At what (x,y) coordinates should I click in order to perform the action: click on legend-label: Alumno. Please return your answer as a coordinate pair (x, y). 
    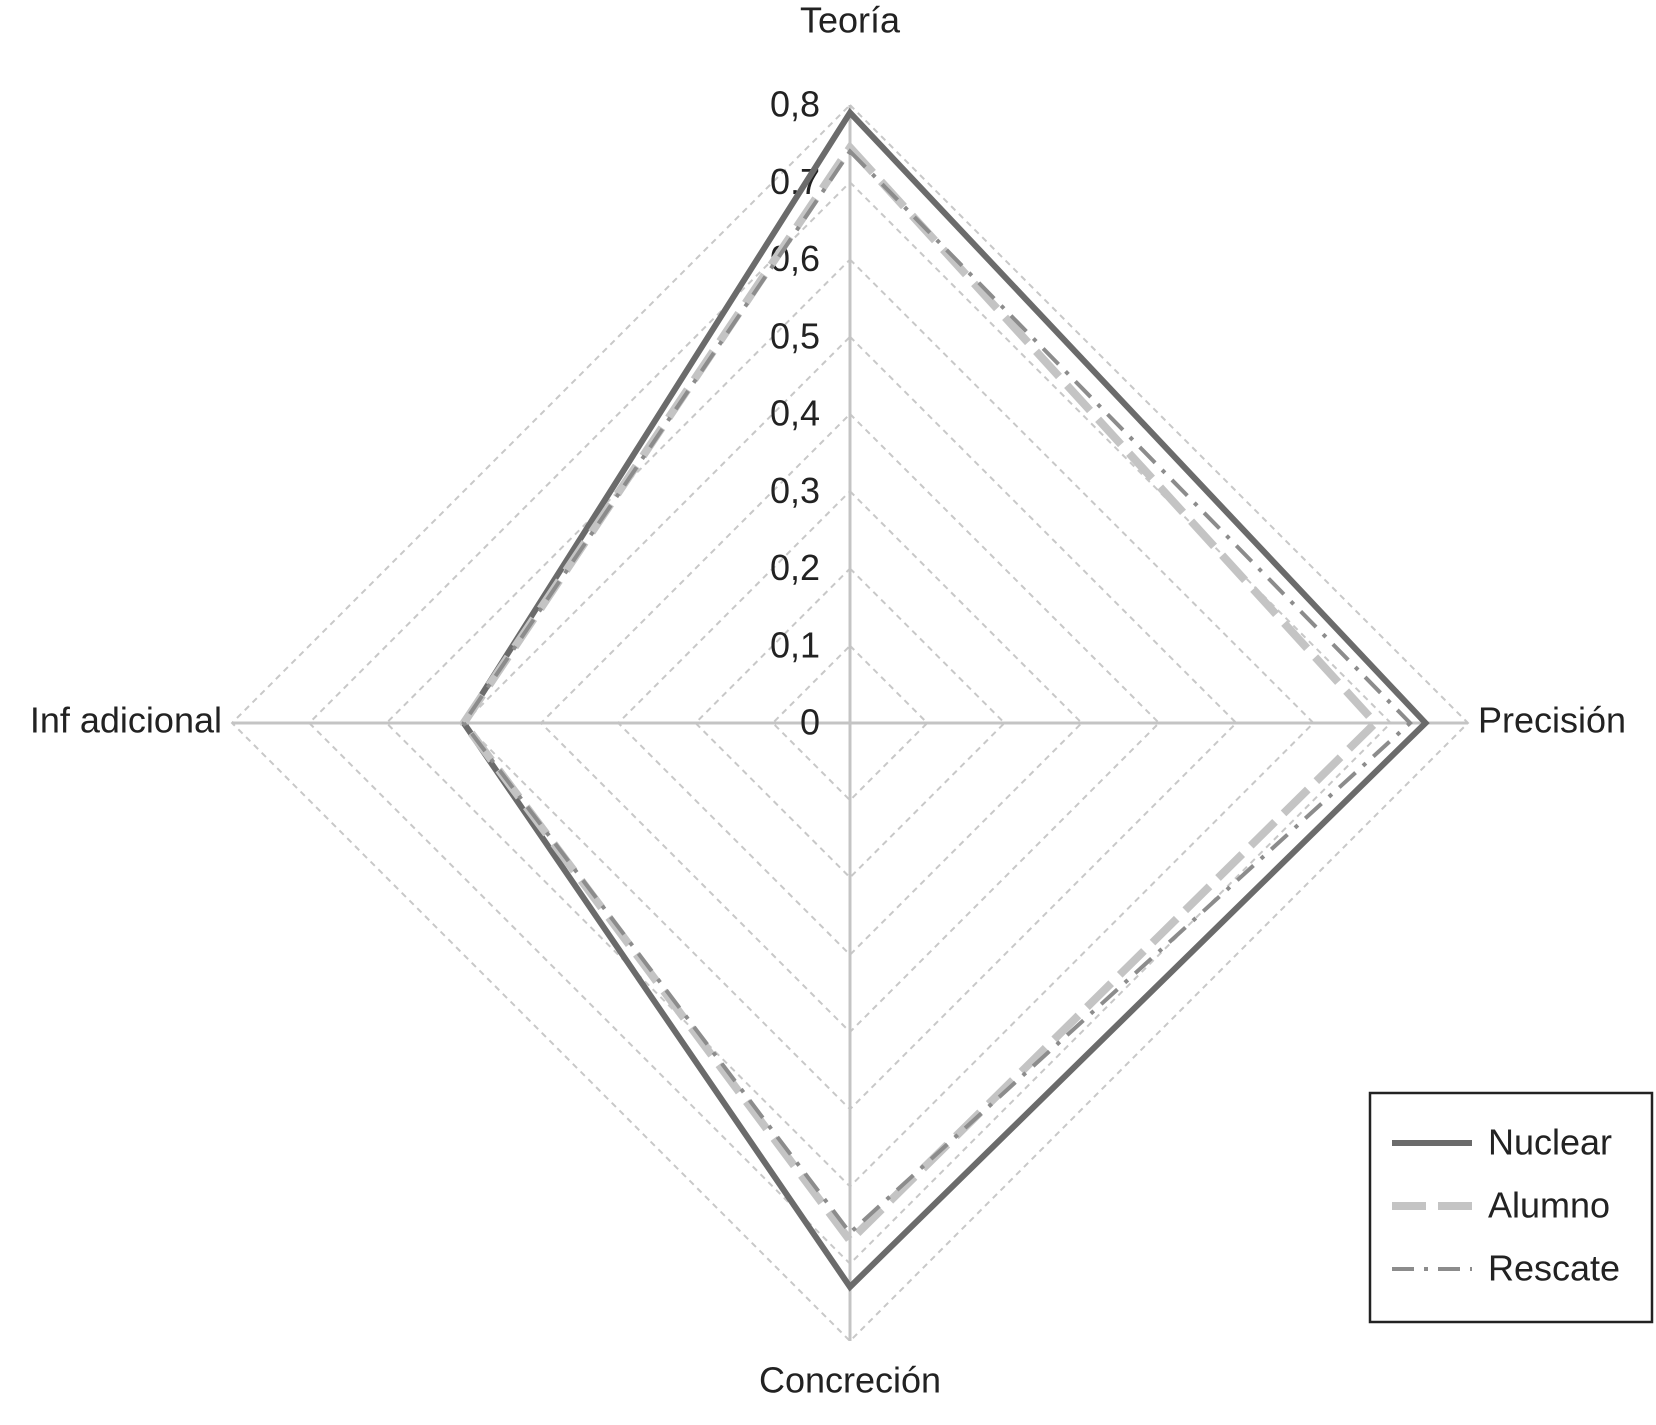
    Looking at the image, I should click on (1549, 1205).